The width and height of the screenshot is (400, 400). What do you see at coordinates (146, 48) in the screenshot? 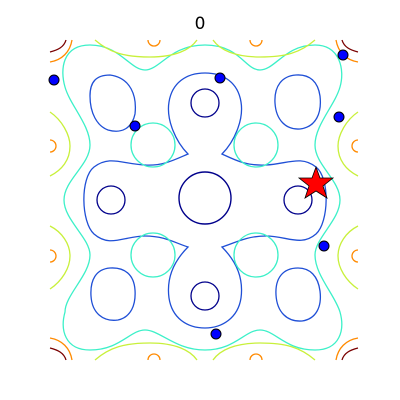
I see `contour-yellow-top-left` at bounding box center [146, 48].